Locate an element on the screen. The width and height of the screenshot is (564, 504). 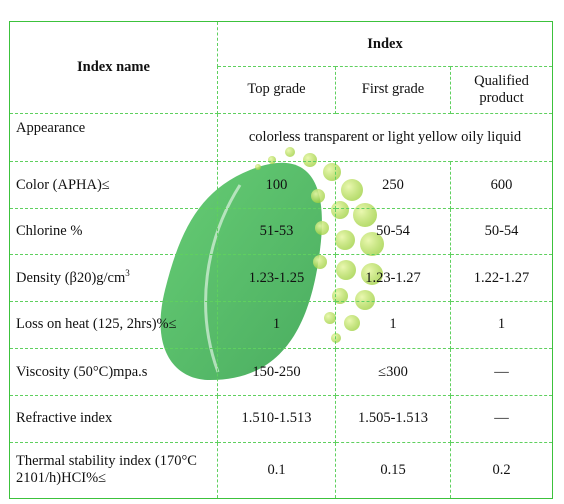
first-grade-value: 50-54 is located at coordinates (393, 232).